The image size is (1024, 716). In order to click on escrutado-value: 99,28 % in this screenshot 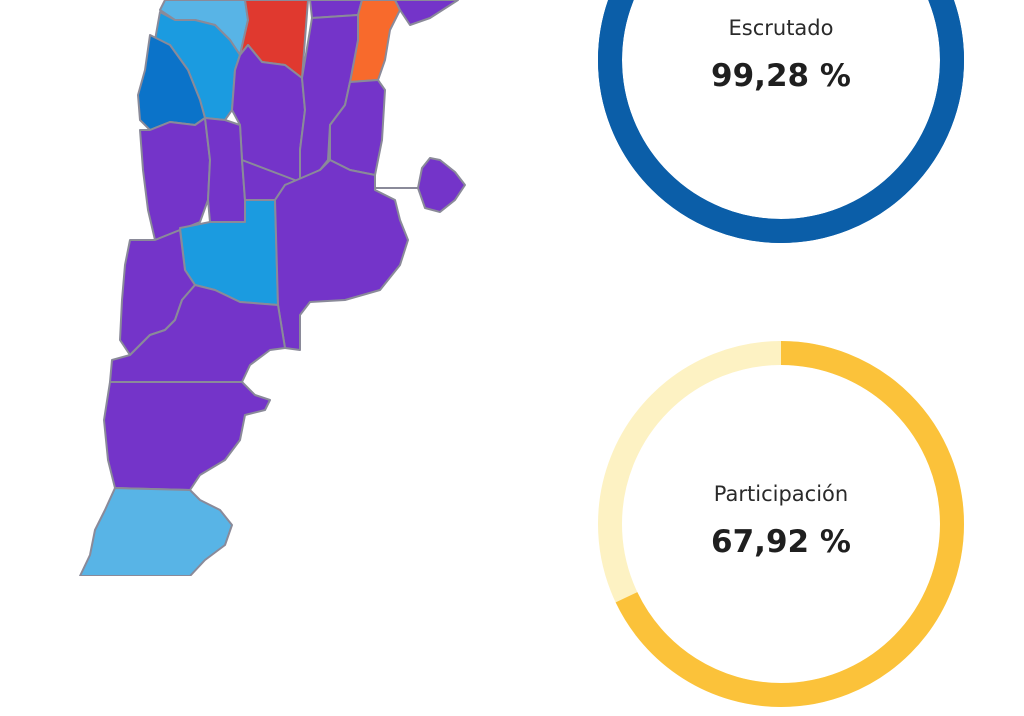, I will do `click(781, 76)`.